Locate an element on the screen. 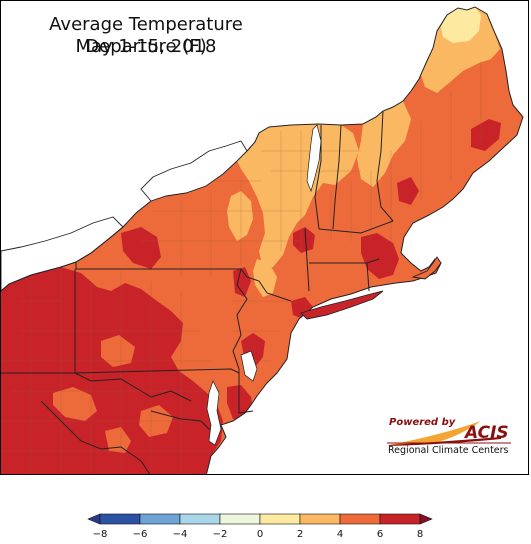  legend-tick-label: −2 is located at coordinates (220, 534).